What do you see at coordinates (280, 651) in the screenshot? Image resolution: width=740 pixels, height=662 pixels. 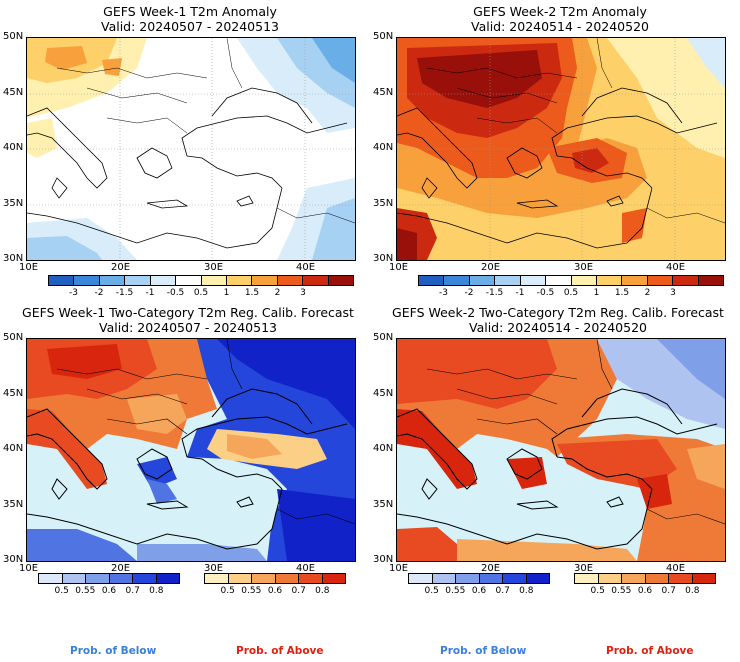 I see `prob-above-label-week1: Prob. of Above` at bounding box center [280, 651].